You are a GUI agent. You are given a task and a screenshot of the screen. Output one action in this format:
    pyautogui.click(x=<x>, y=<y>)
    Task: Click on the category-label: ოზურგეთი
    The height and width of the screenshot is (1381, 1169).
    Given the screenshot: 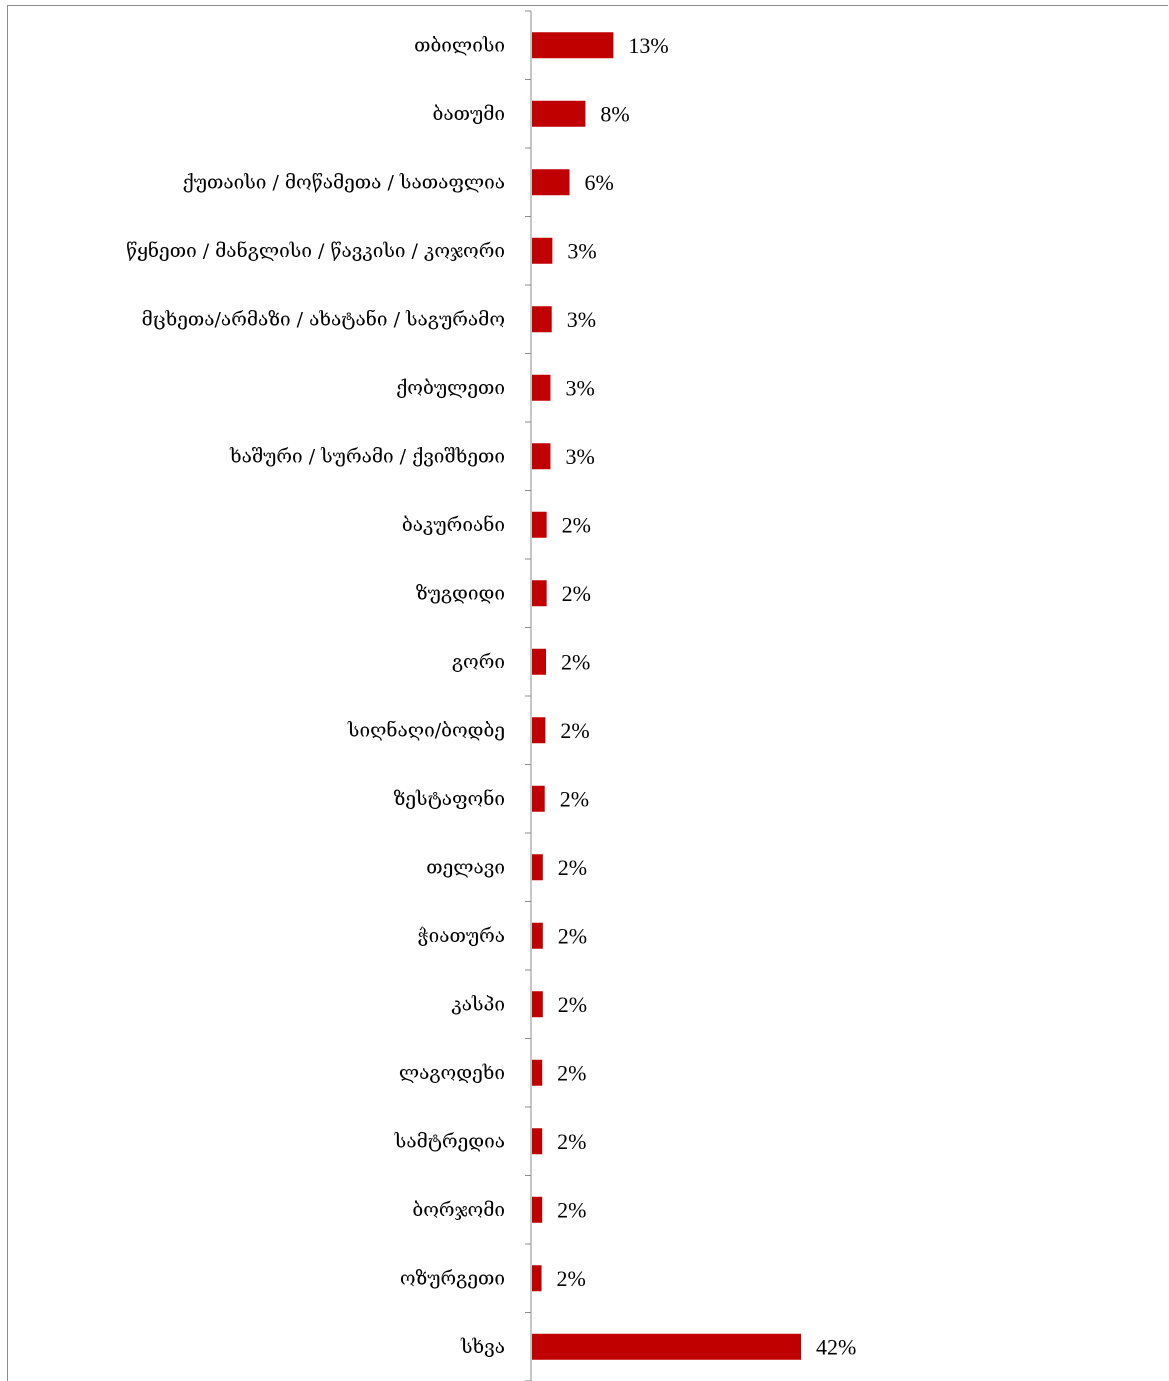 What is the action you would take?
    pyautogui.click(x=452, y=1278)
    